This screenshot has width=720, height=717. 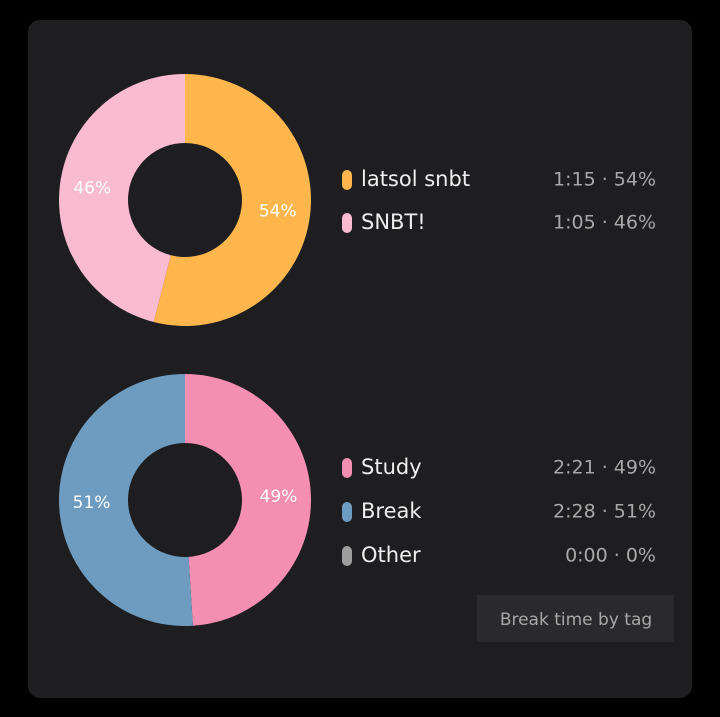 What do you see at coordinates (391, 555) in the screenshot?
I see `legend-name: Other` at bounding box center [391, 555].